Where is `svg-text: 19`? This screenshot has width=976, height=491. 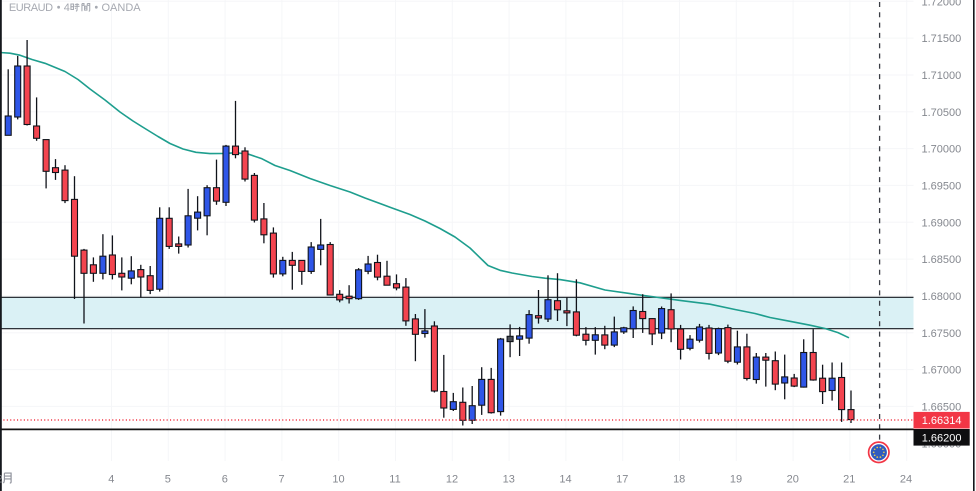
svg-text: 19 is located at coordinates (736, 480).